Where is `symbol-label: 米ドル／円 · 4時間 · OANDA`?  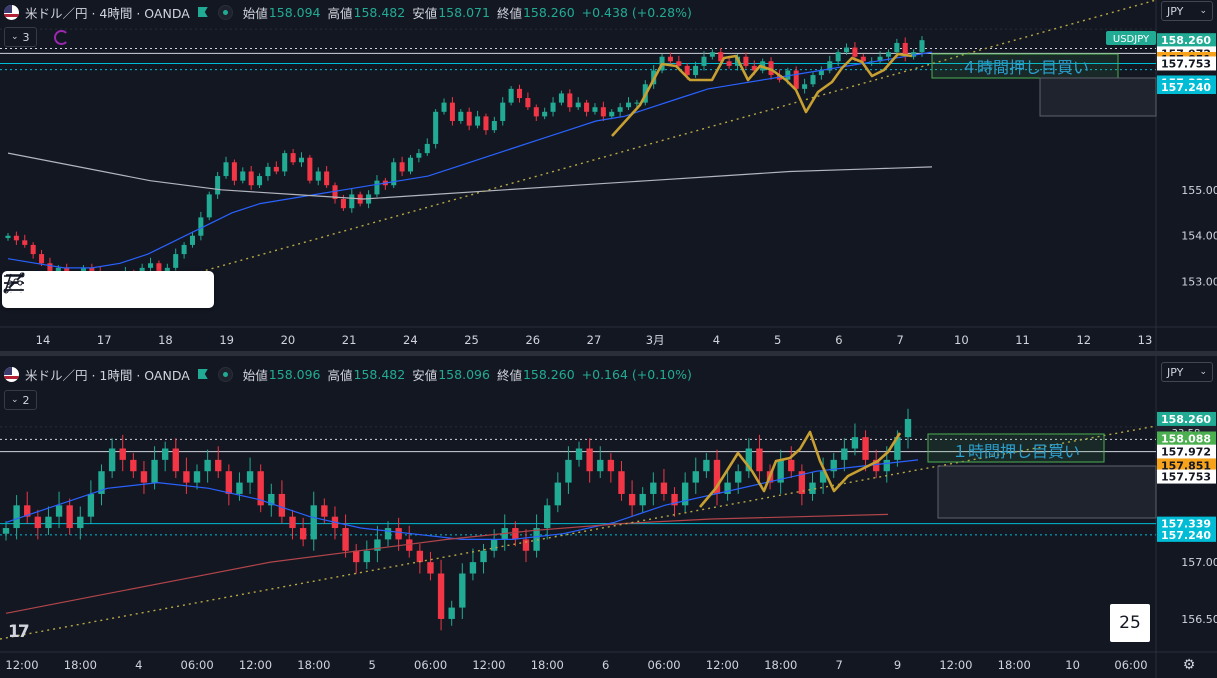
symbol-label: 米ドル／円 · 4時間 · OANDA is located at coordinates (107, 13).